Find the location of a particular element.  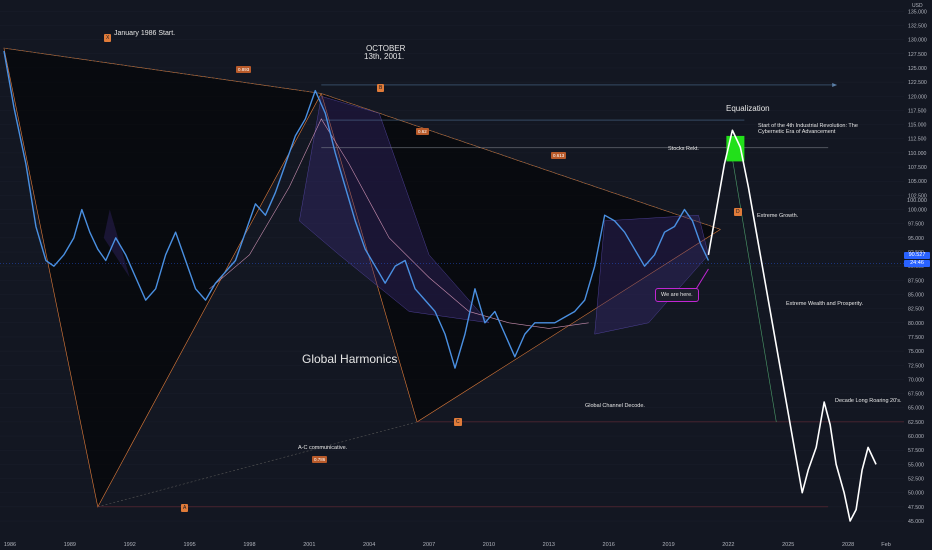

ratio-ac-tag: 0.786 is located at coordinates (320, 459).